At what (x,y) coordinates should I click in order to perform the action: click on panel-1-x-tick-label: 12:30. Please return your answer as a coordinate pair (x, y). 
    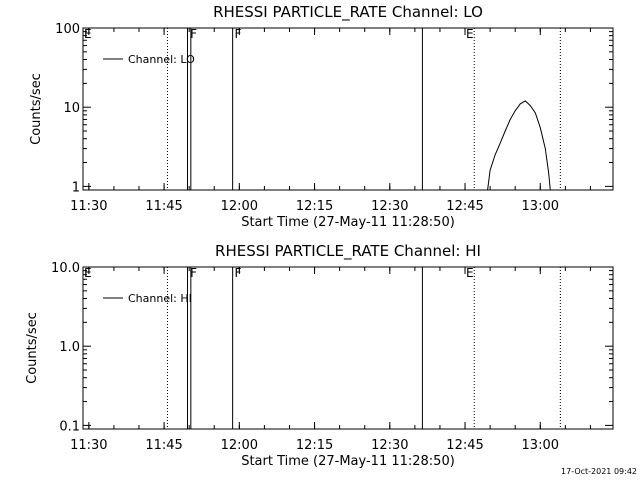
    Looking at the image, I should click on (389, 206).